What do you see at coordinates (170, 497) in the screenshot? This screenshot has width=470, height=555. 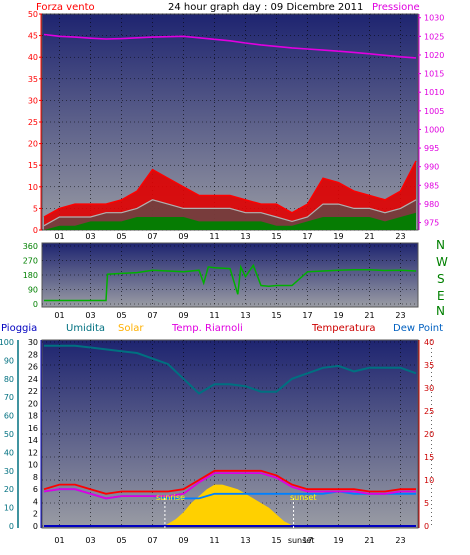 I see `sunrise-label: sunrise` at bounding box center [170, 497].